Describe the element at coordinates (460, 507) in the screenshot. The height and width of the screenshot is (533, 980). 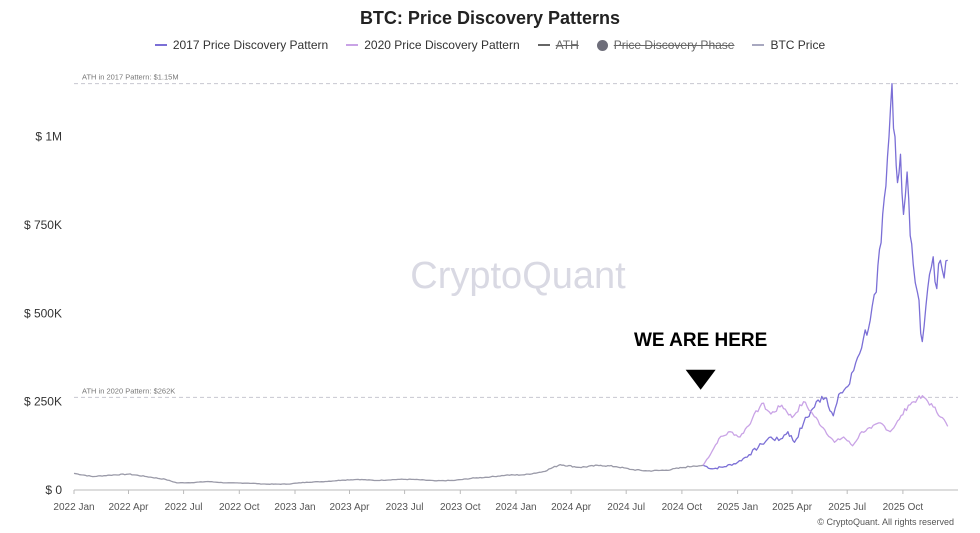
I see `x-tick-label: 2023 Oct` at that location.